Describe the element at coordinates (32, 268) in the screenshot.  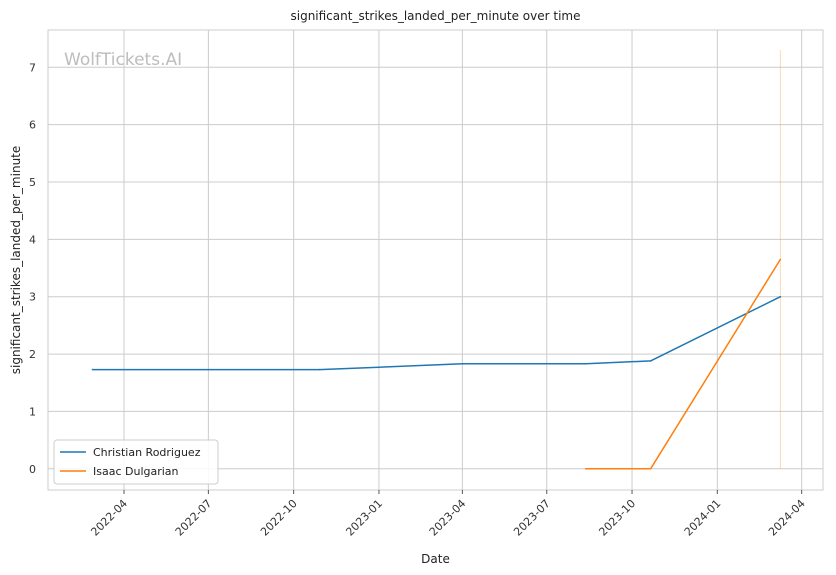
I see `y-axis-ticks: 0 1 2 3 4 5 6 7` at that location.